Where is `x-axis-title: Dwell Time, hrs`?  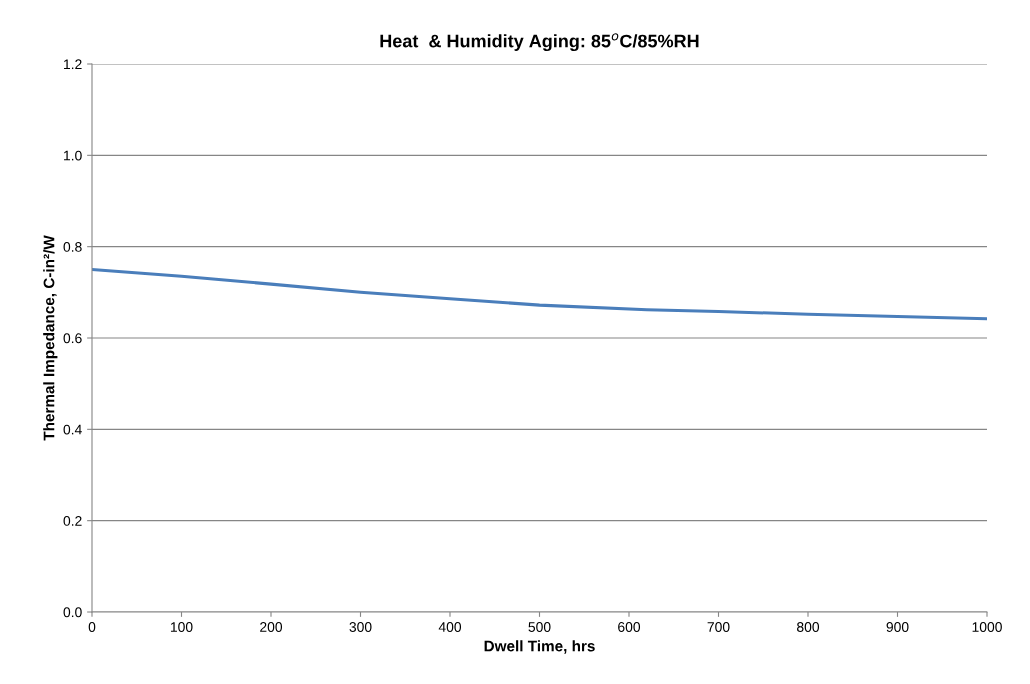 x-axis-title: Dwell Time, hrs is located at coordinates (539, 647).